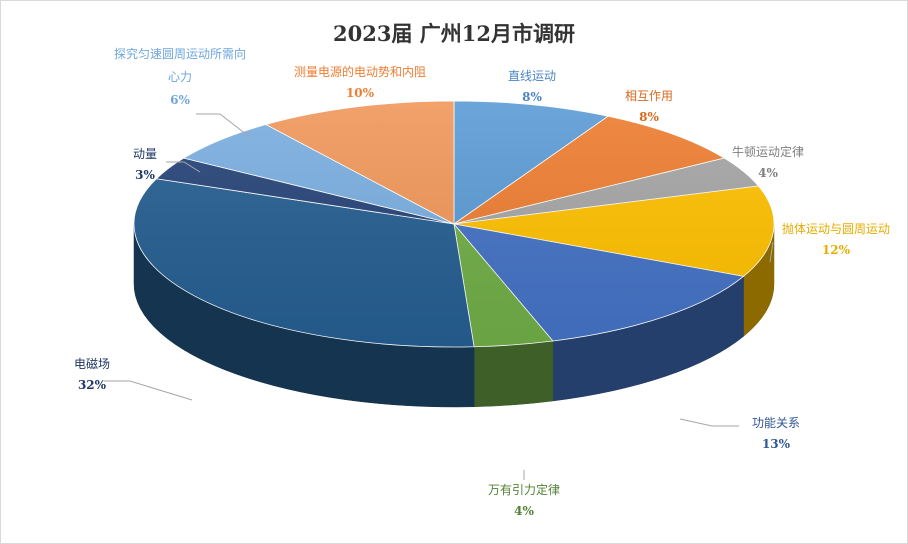  I want to click on slice-2-label: 相互作用, so click(649, 96).